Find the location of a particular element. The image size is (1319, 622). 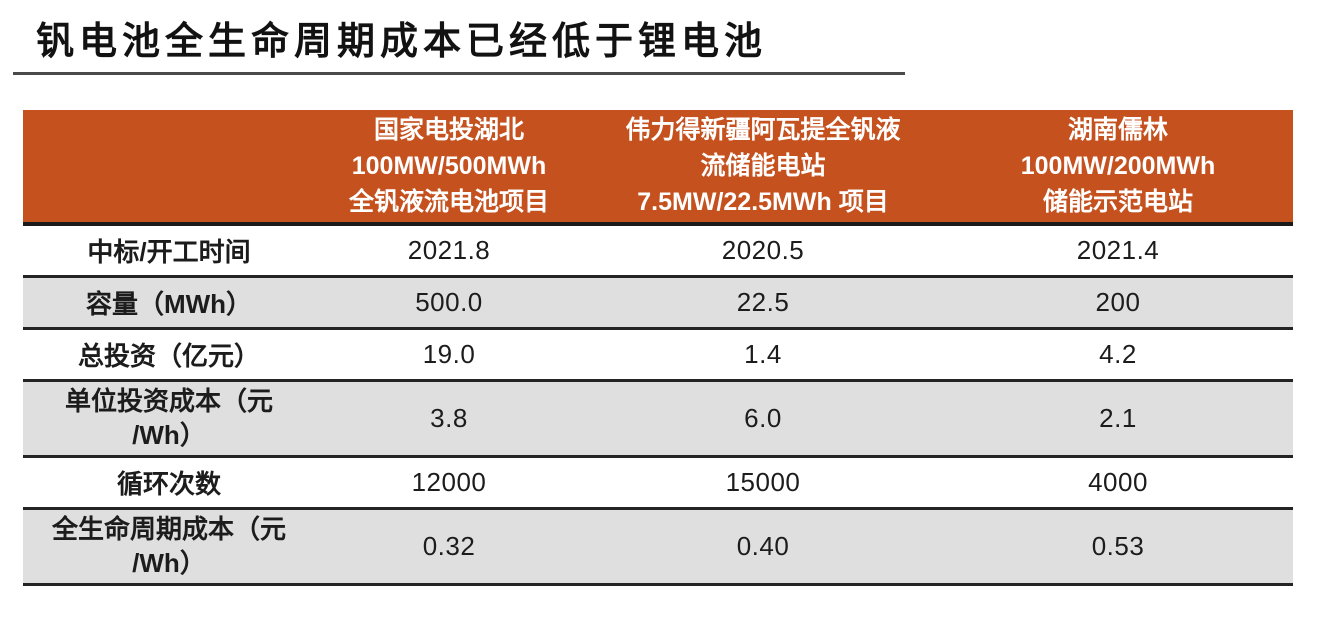

cell-value: 4000 is located at coordinates (1118, 483).